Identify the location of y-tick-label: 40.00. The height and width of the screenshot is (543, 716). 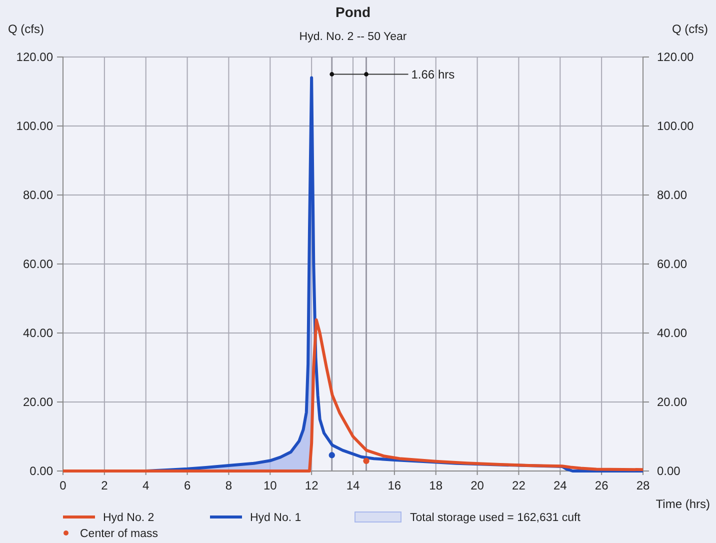
(38, 333).